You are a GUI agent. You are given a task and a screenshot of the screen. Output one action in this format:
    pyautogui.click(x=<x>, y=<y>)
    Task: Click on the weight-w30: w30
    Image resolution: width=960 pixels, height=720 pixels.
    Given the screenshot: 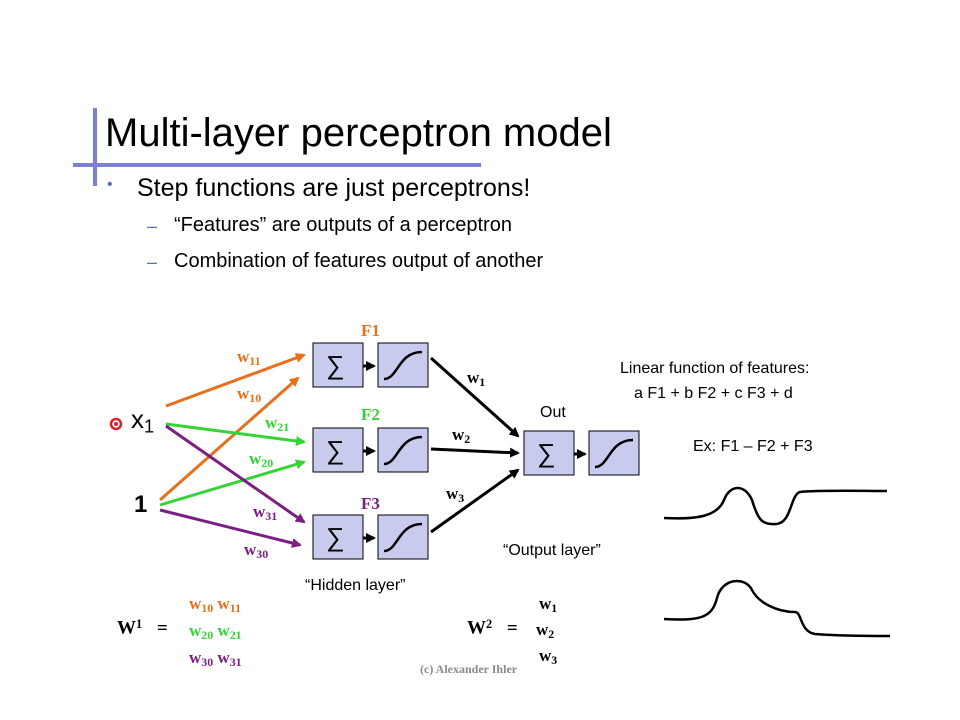 What is the action you would take?
    pyautogui.click(x=256, y=550)
    